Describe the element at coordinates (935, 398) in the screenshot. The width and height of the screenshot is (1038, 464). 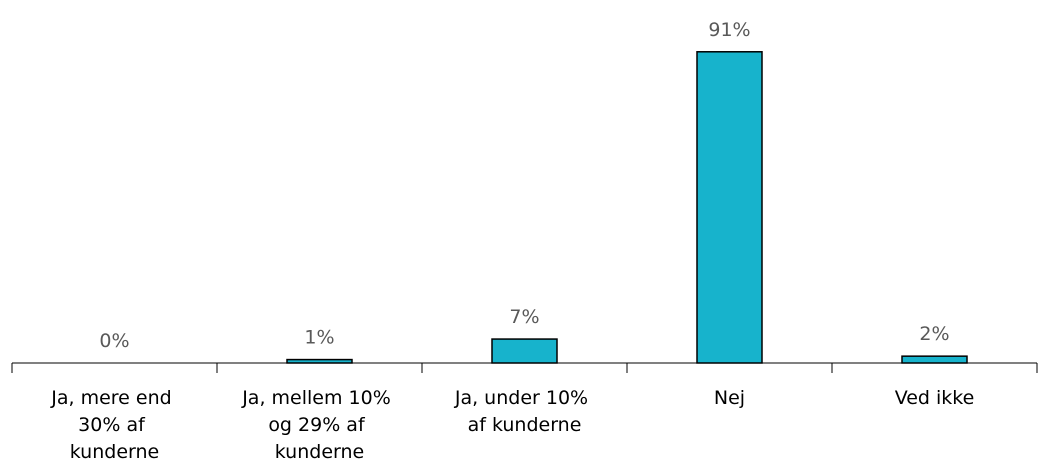
I see `x-tick-label: Ved ikke` at that location.